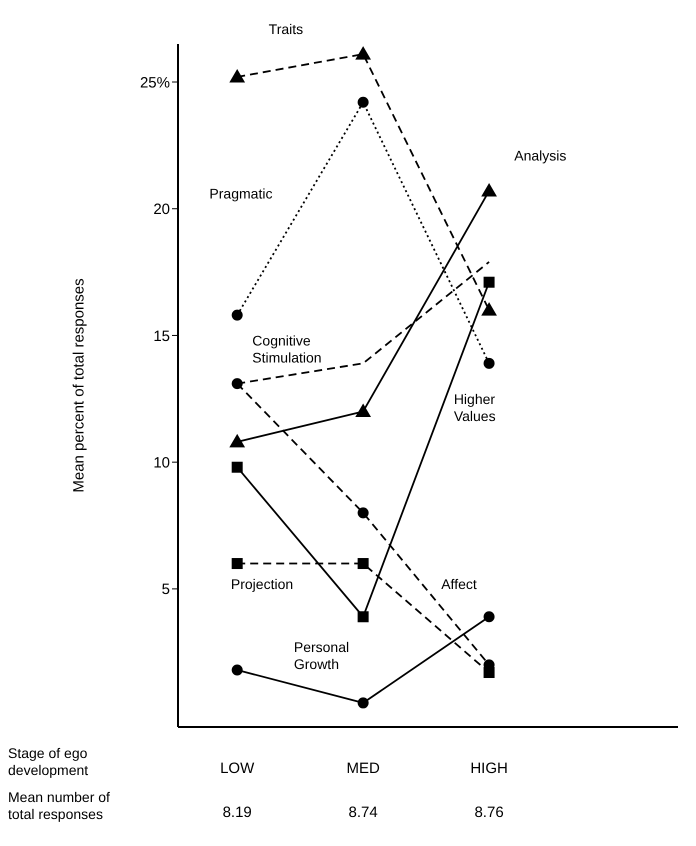 This screenshot has width=696, height=846. What do you see at coordinates (59, 806) in the screenshot?
I see `text: Mean number of total responses` at bounding box center [59, 806].